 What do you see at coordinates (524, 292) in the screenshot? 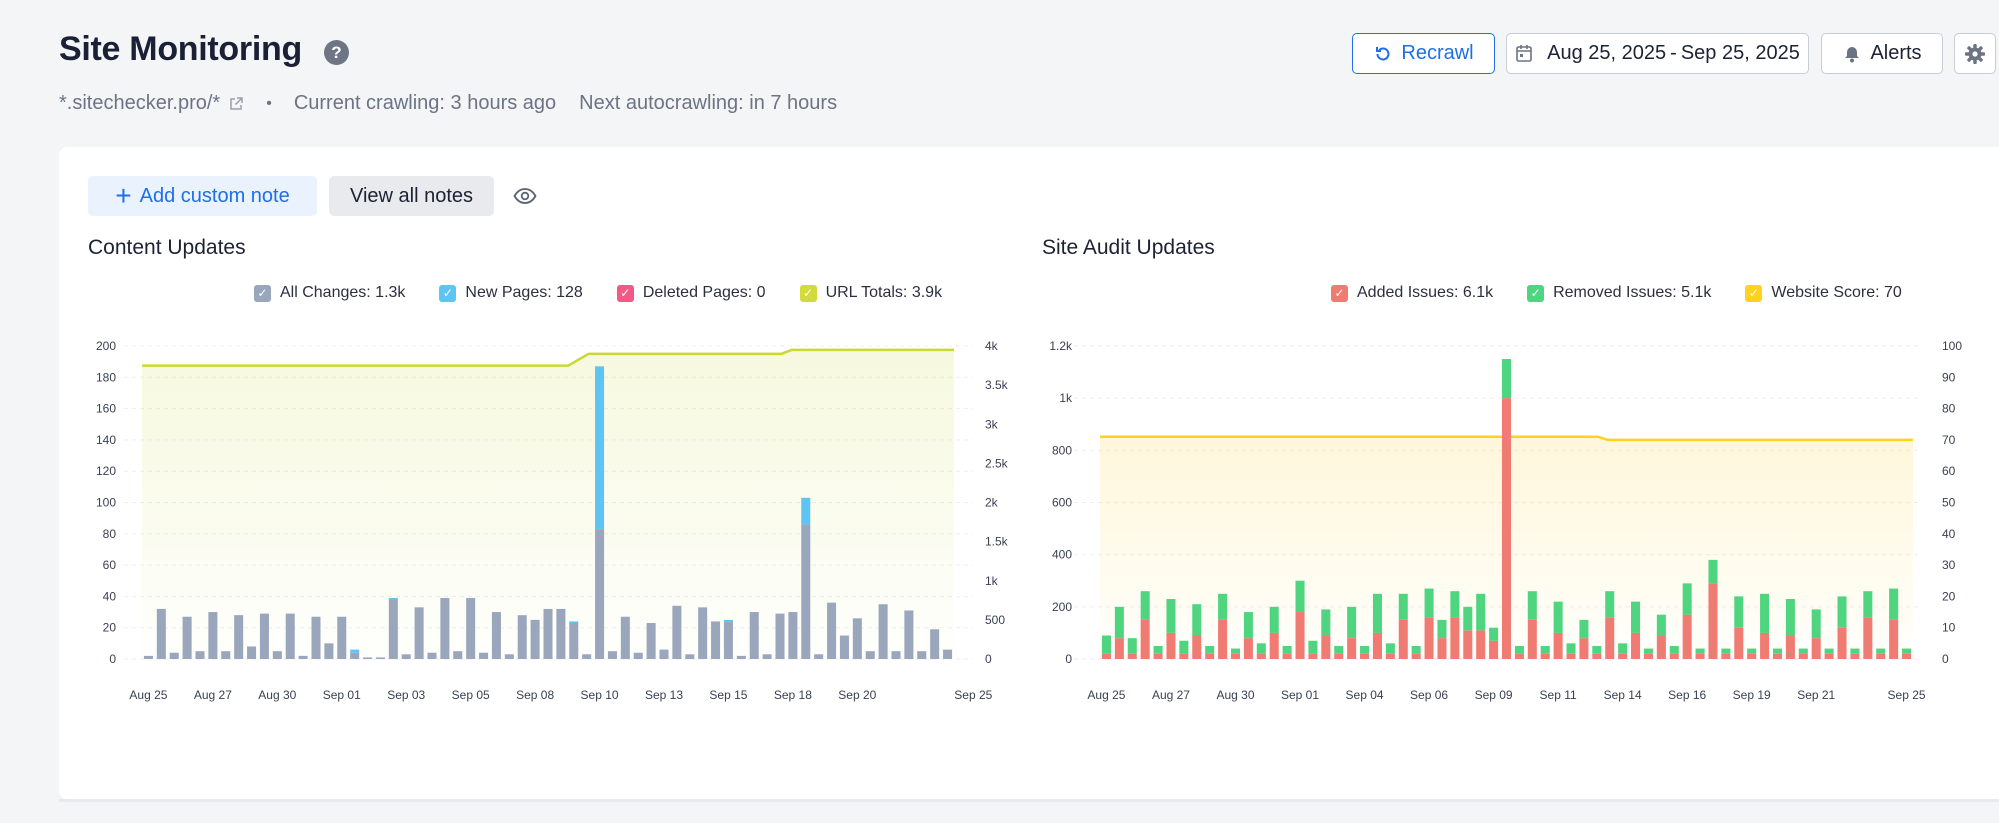
I see `legend-label: New Pages: 128` at bounding box center [524, 292].